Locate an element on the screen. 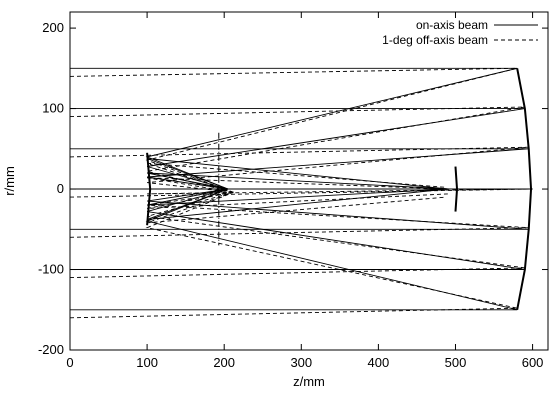 The height and width of the screenshot is (394, 549). x-tick-label: 300 is located at coordinates (301, 362).